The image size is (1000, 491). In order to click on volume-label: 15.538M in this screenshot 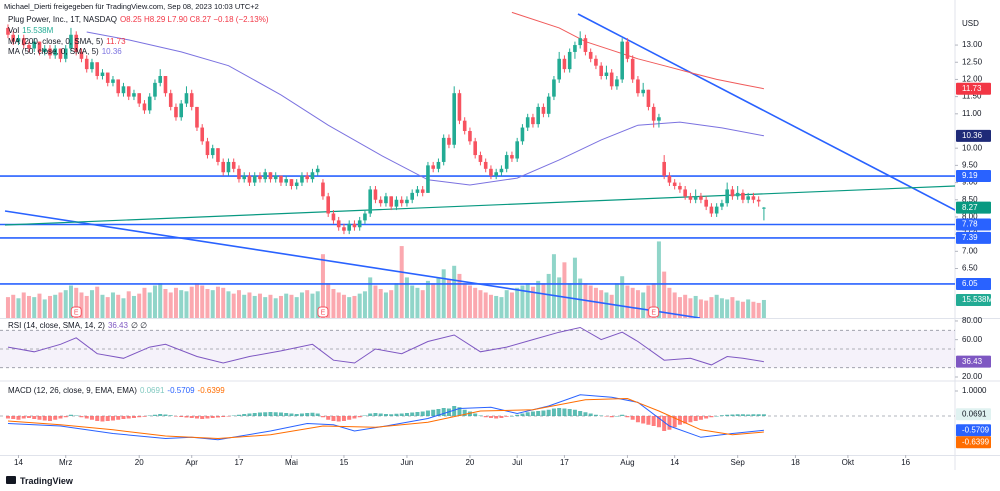, I will do `click(977, 299)`.